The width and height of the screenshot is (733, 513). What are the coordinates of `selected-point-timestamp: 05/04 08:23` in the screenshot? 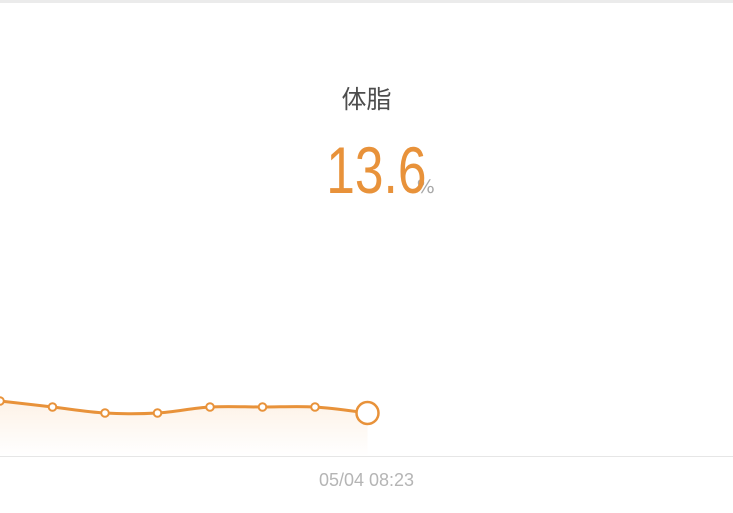 It's located at (366, 480).